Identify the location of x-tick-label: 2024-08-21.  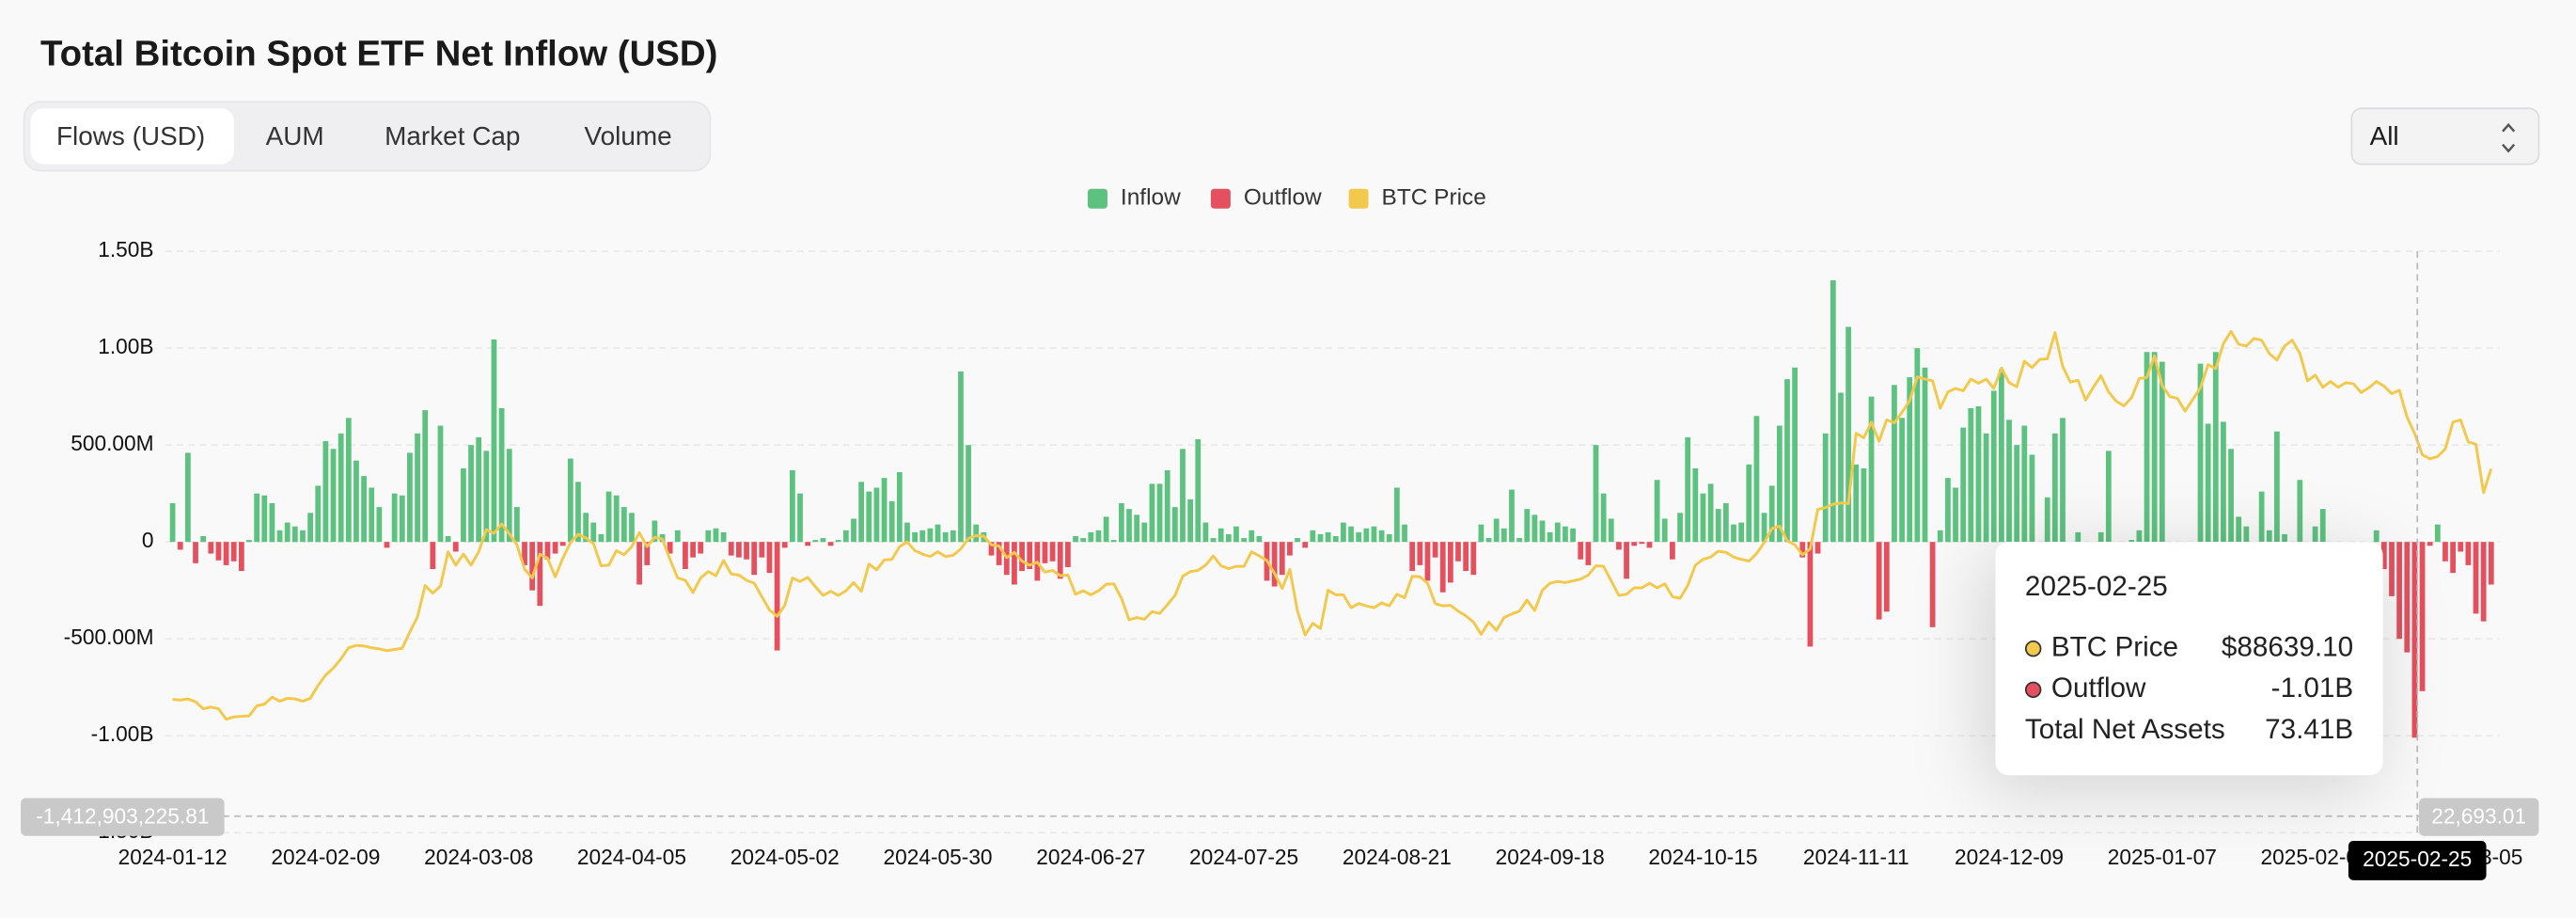
(1398, 857).